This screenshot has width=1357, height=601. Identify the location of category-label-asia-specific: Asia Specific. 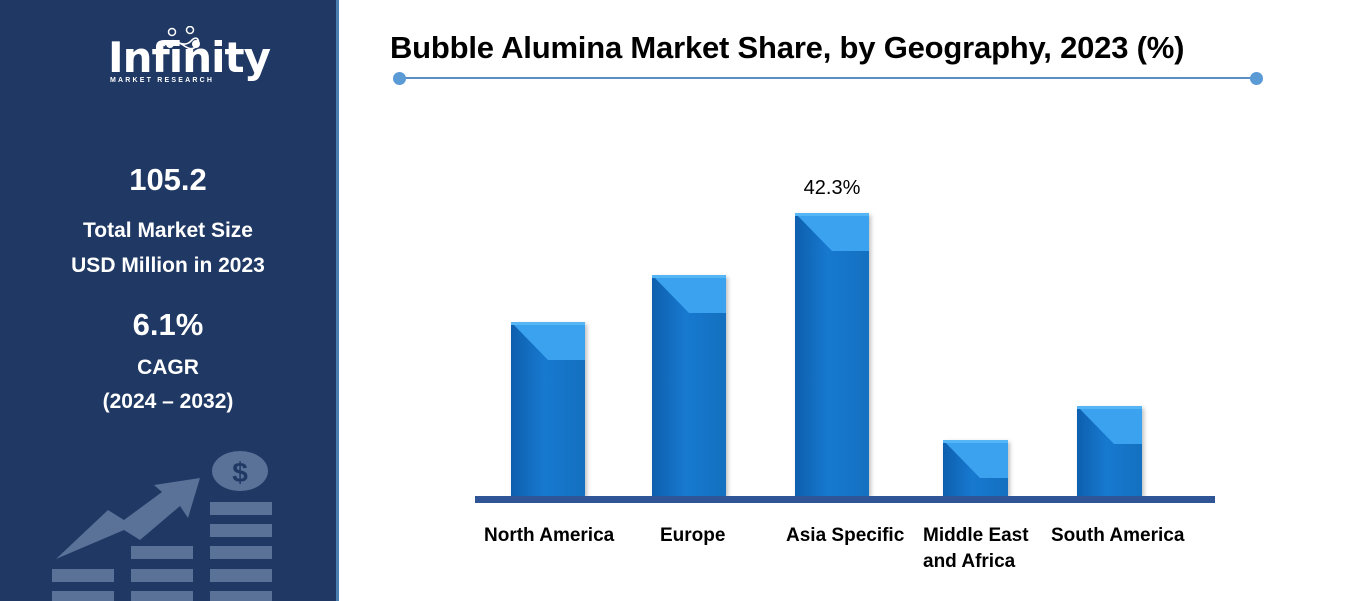
(845, 535).